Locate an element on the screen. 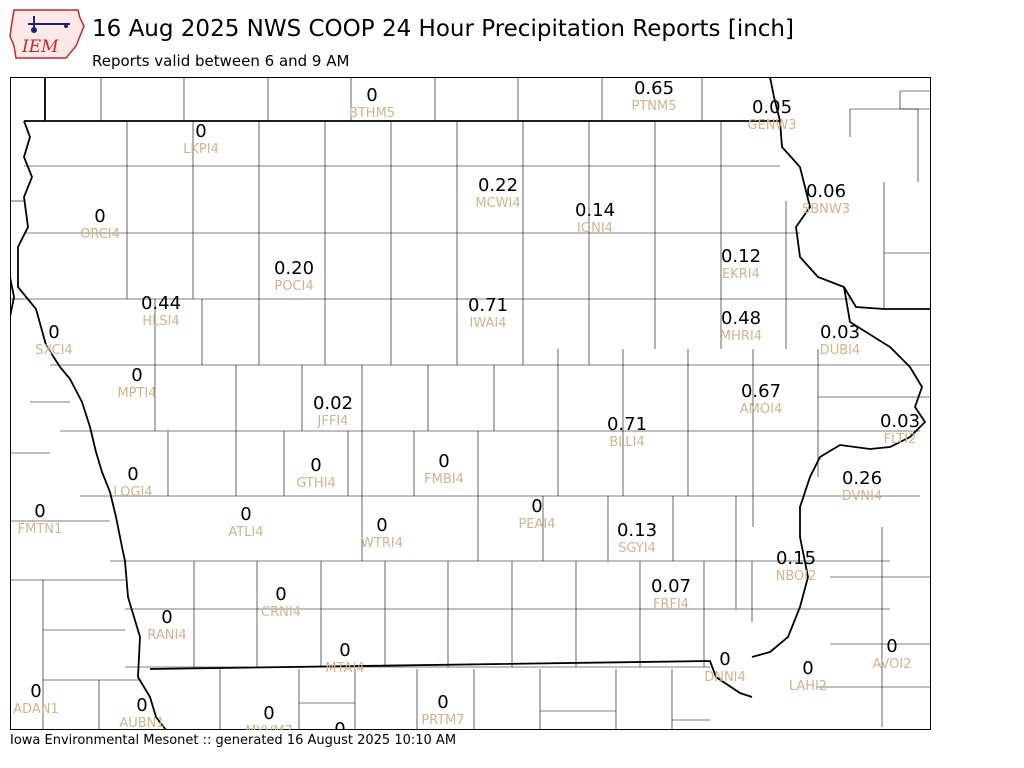 The width and height of the screenshot is (1024, 768). precip-value: 0.67 is located at coordinates (761, 391).